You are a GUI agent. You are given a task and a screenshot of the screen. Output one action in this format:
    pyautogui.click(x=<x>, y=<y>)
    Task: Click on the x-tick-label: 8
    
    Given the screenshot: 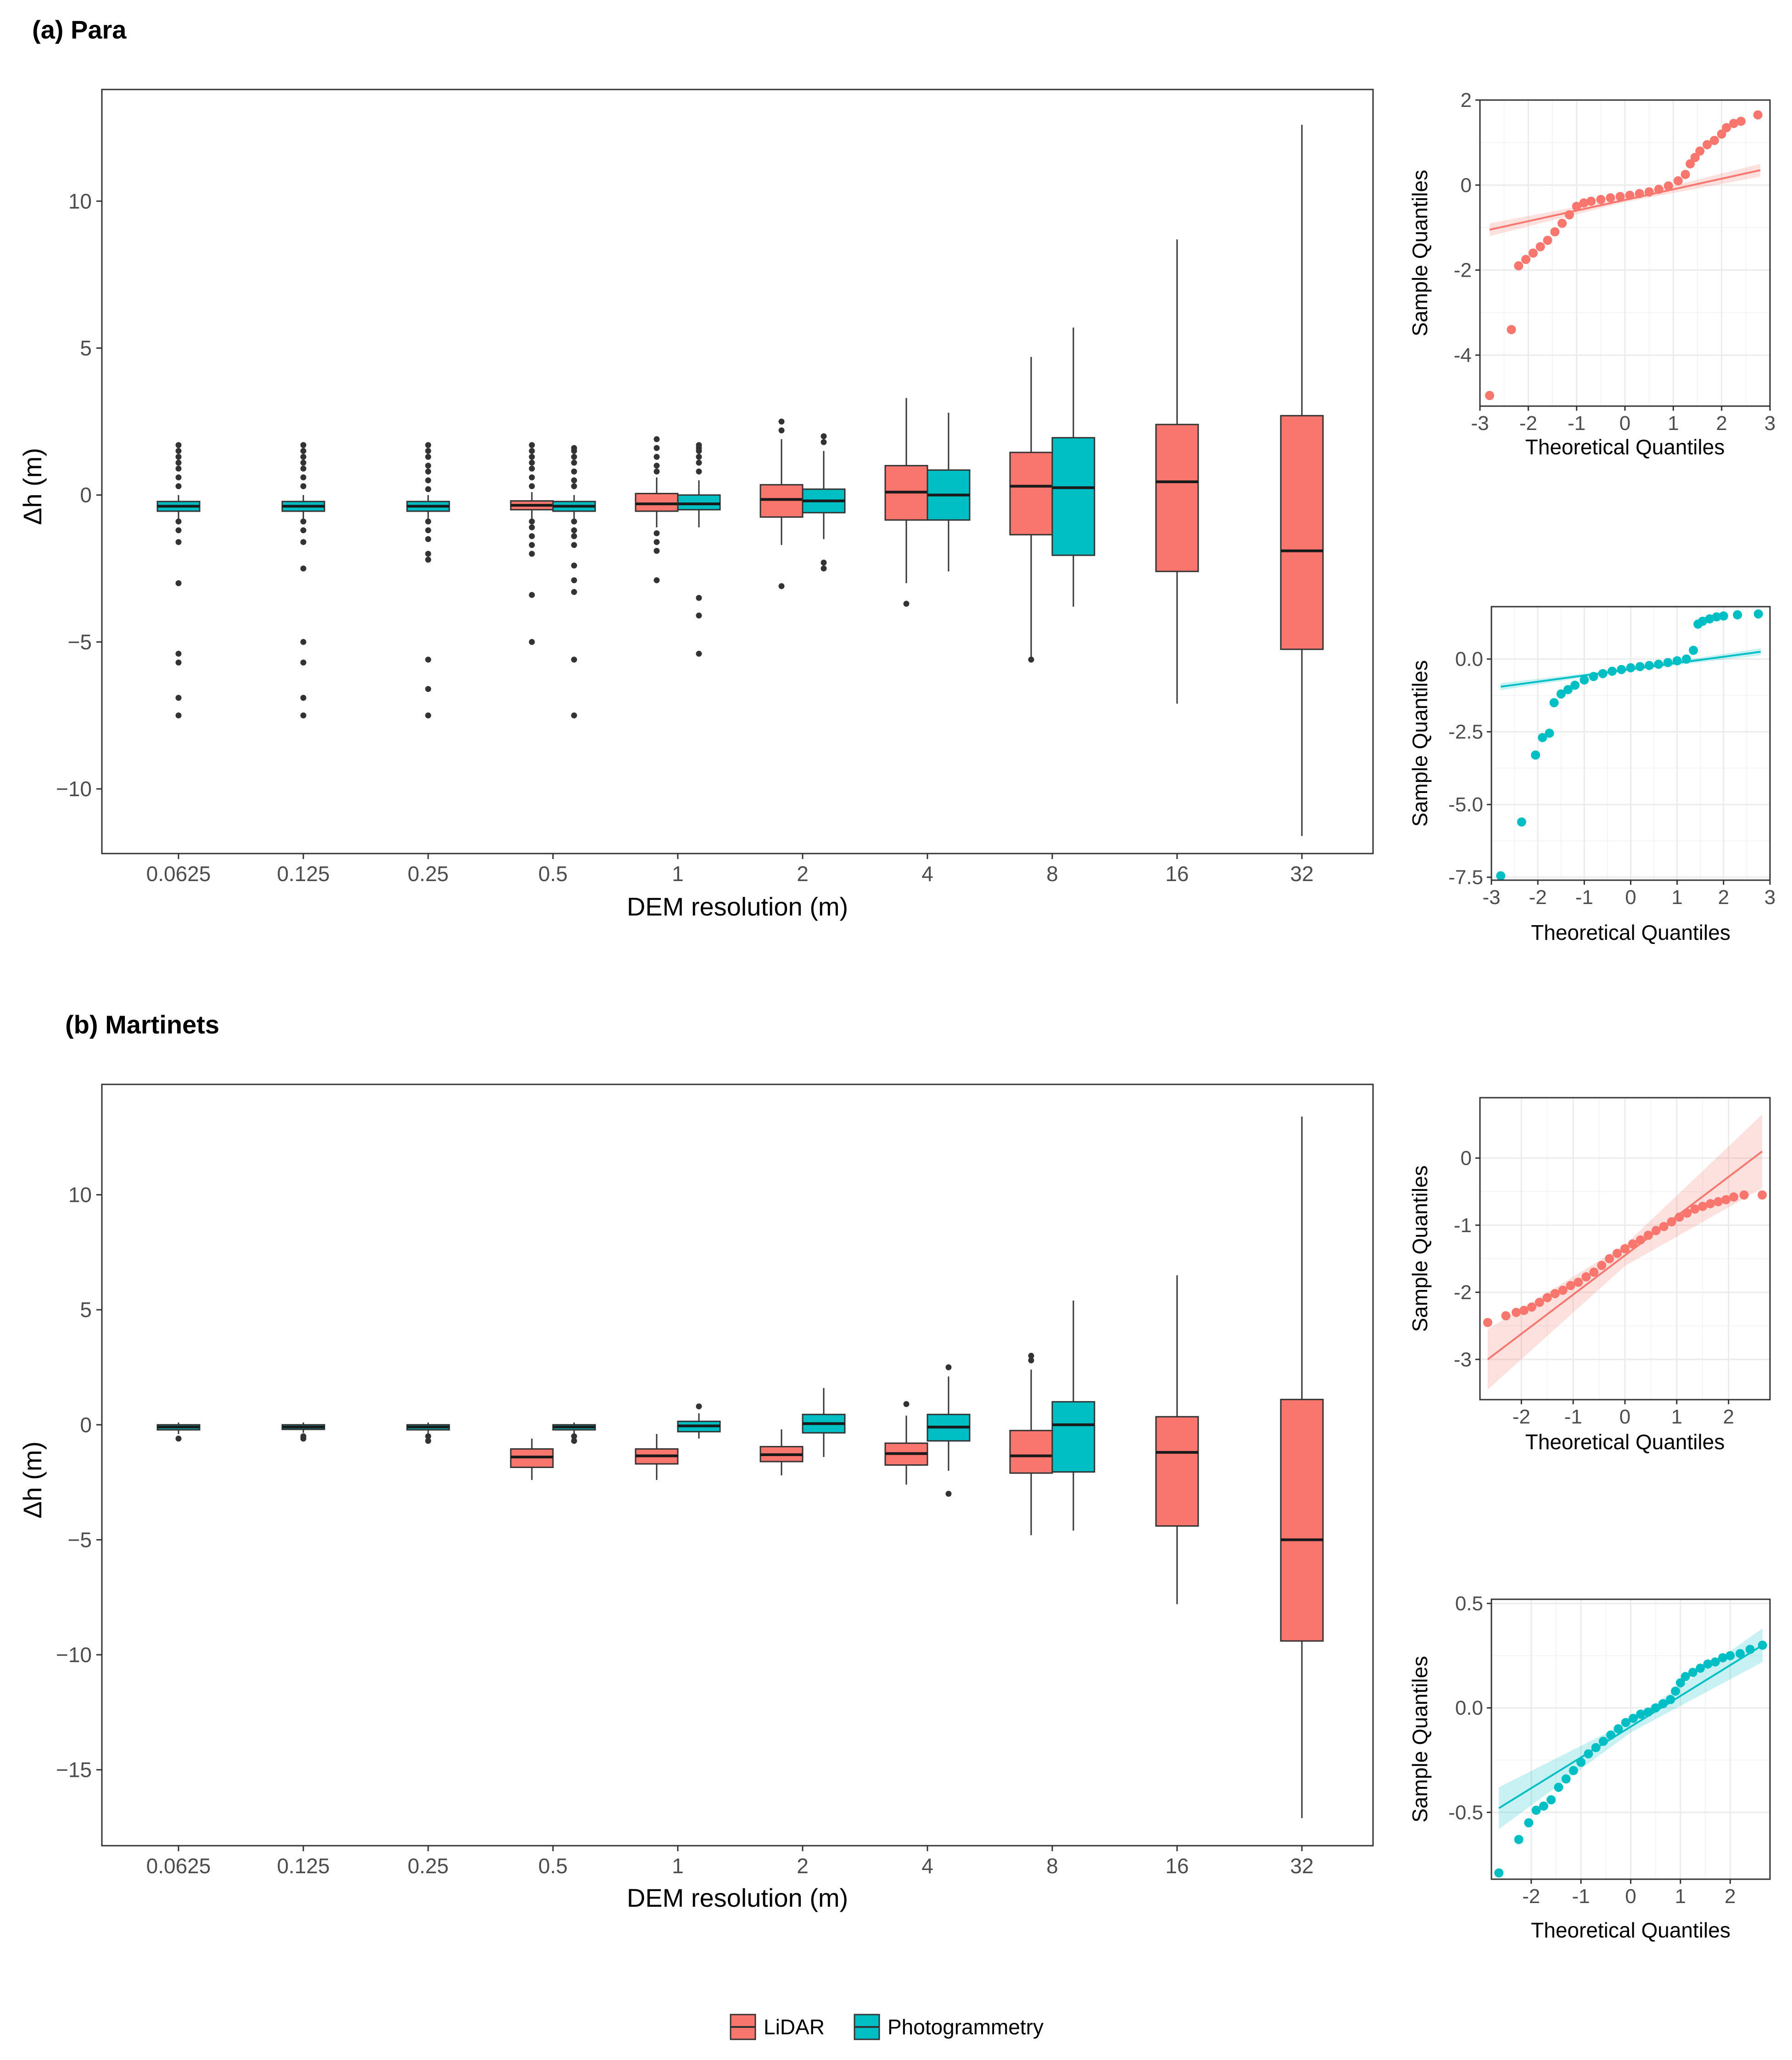 What is the action you would take?
    pyautogui.click(x=1052, y=1866)
    